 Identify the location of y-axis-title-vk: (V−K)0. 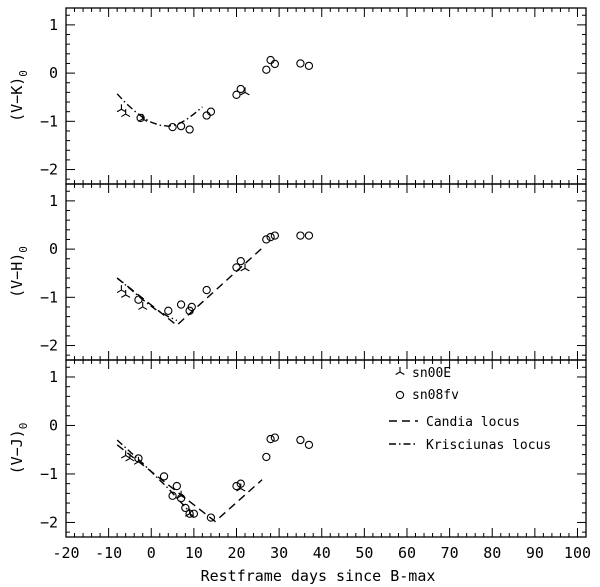
(19, 96).